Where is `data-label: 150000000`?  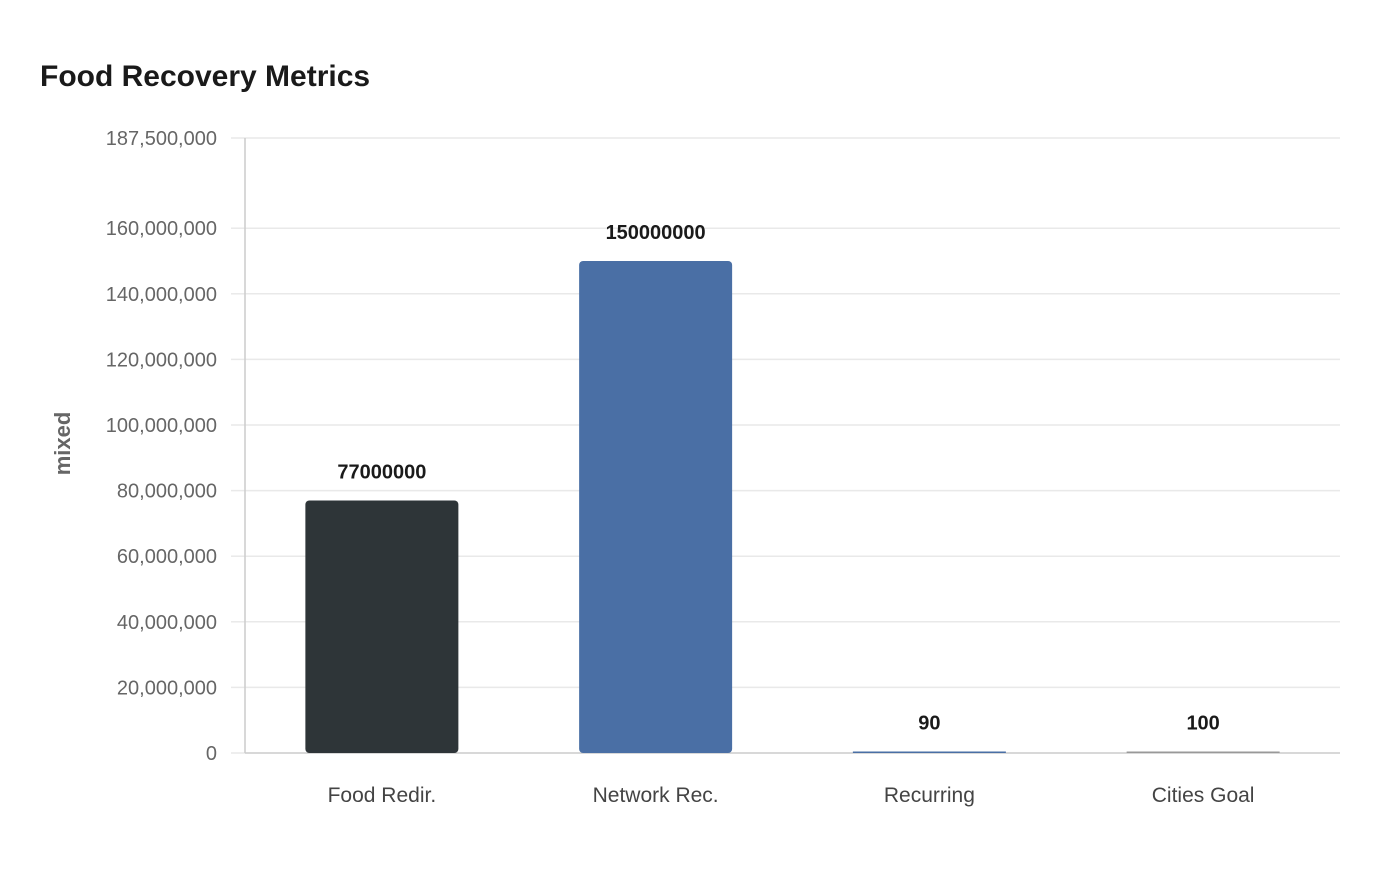
data-label: 150000000 is located at coordinates (656, 233).